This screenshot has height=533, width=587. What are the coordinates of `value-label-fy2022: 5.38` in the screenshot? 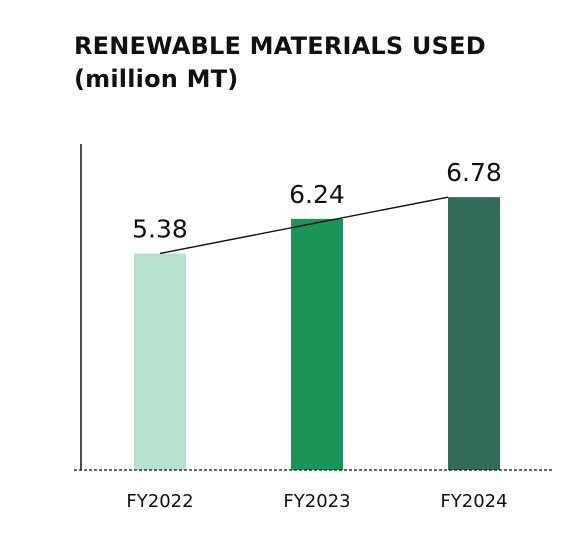 It's located at (160, 228).